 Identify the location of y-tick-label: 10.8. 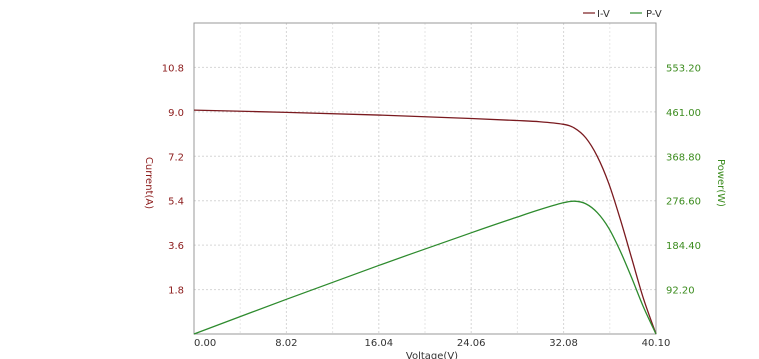
(173, 68).